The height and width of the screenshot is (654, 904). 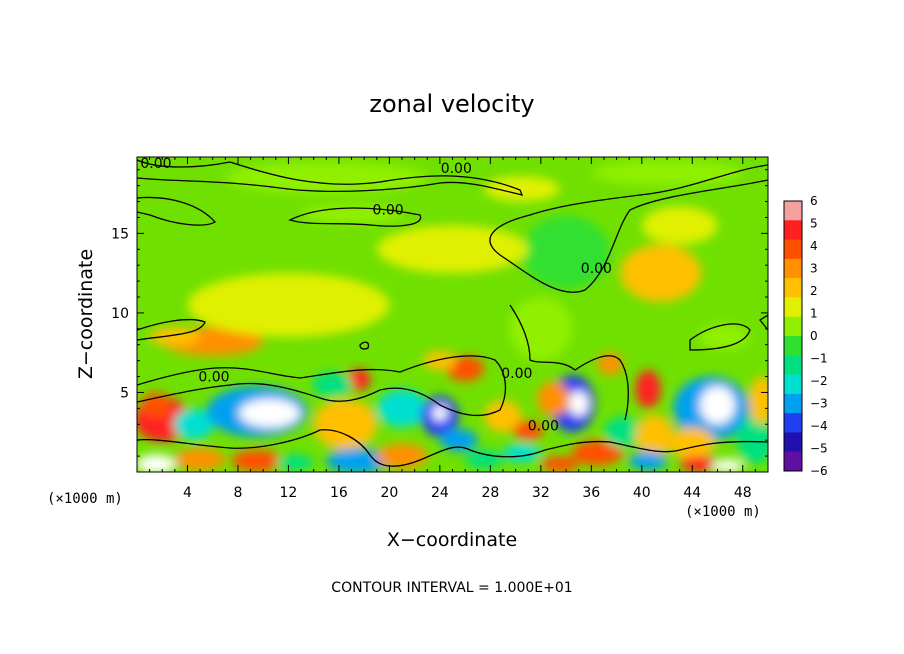 I want to click on chart-title: zonal velocity, so click(x=451, y=104).